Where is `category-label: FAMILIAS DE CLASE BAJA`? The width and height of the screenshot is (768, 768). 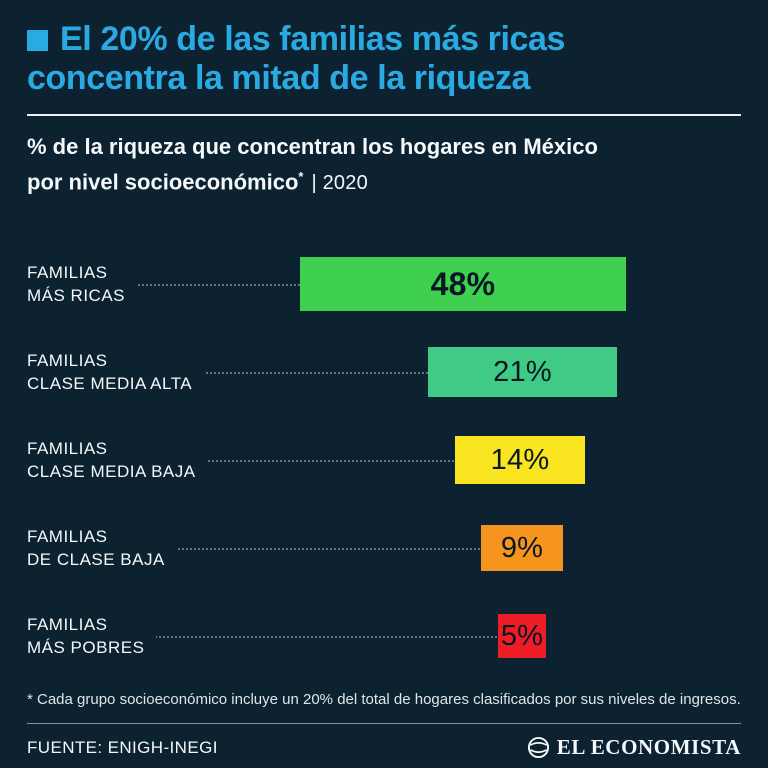
category-label: FAMILIAS DE CLASE BAJA is located at coordinates (102, 548).